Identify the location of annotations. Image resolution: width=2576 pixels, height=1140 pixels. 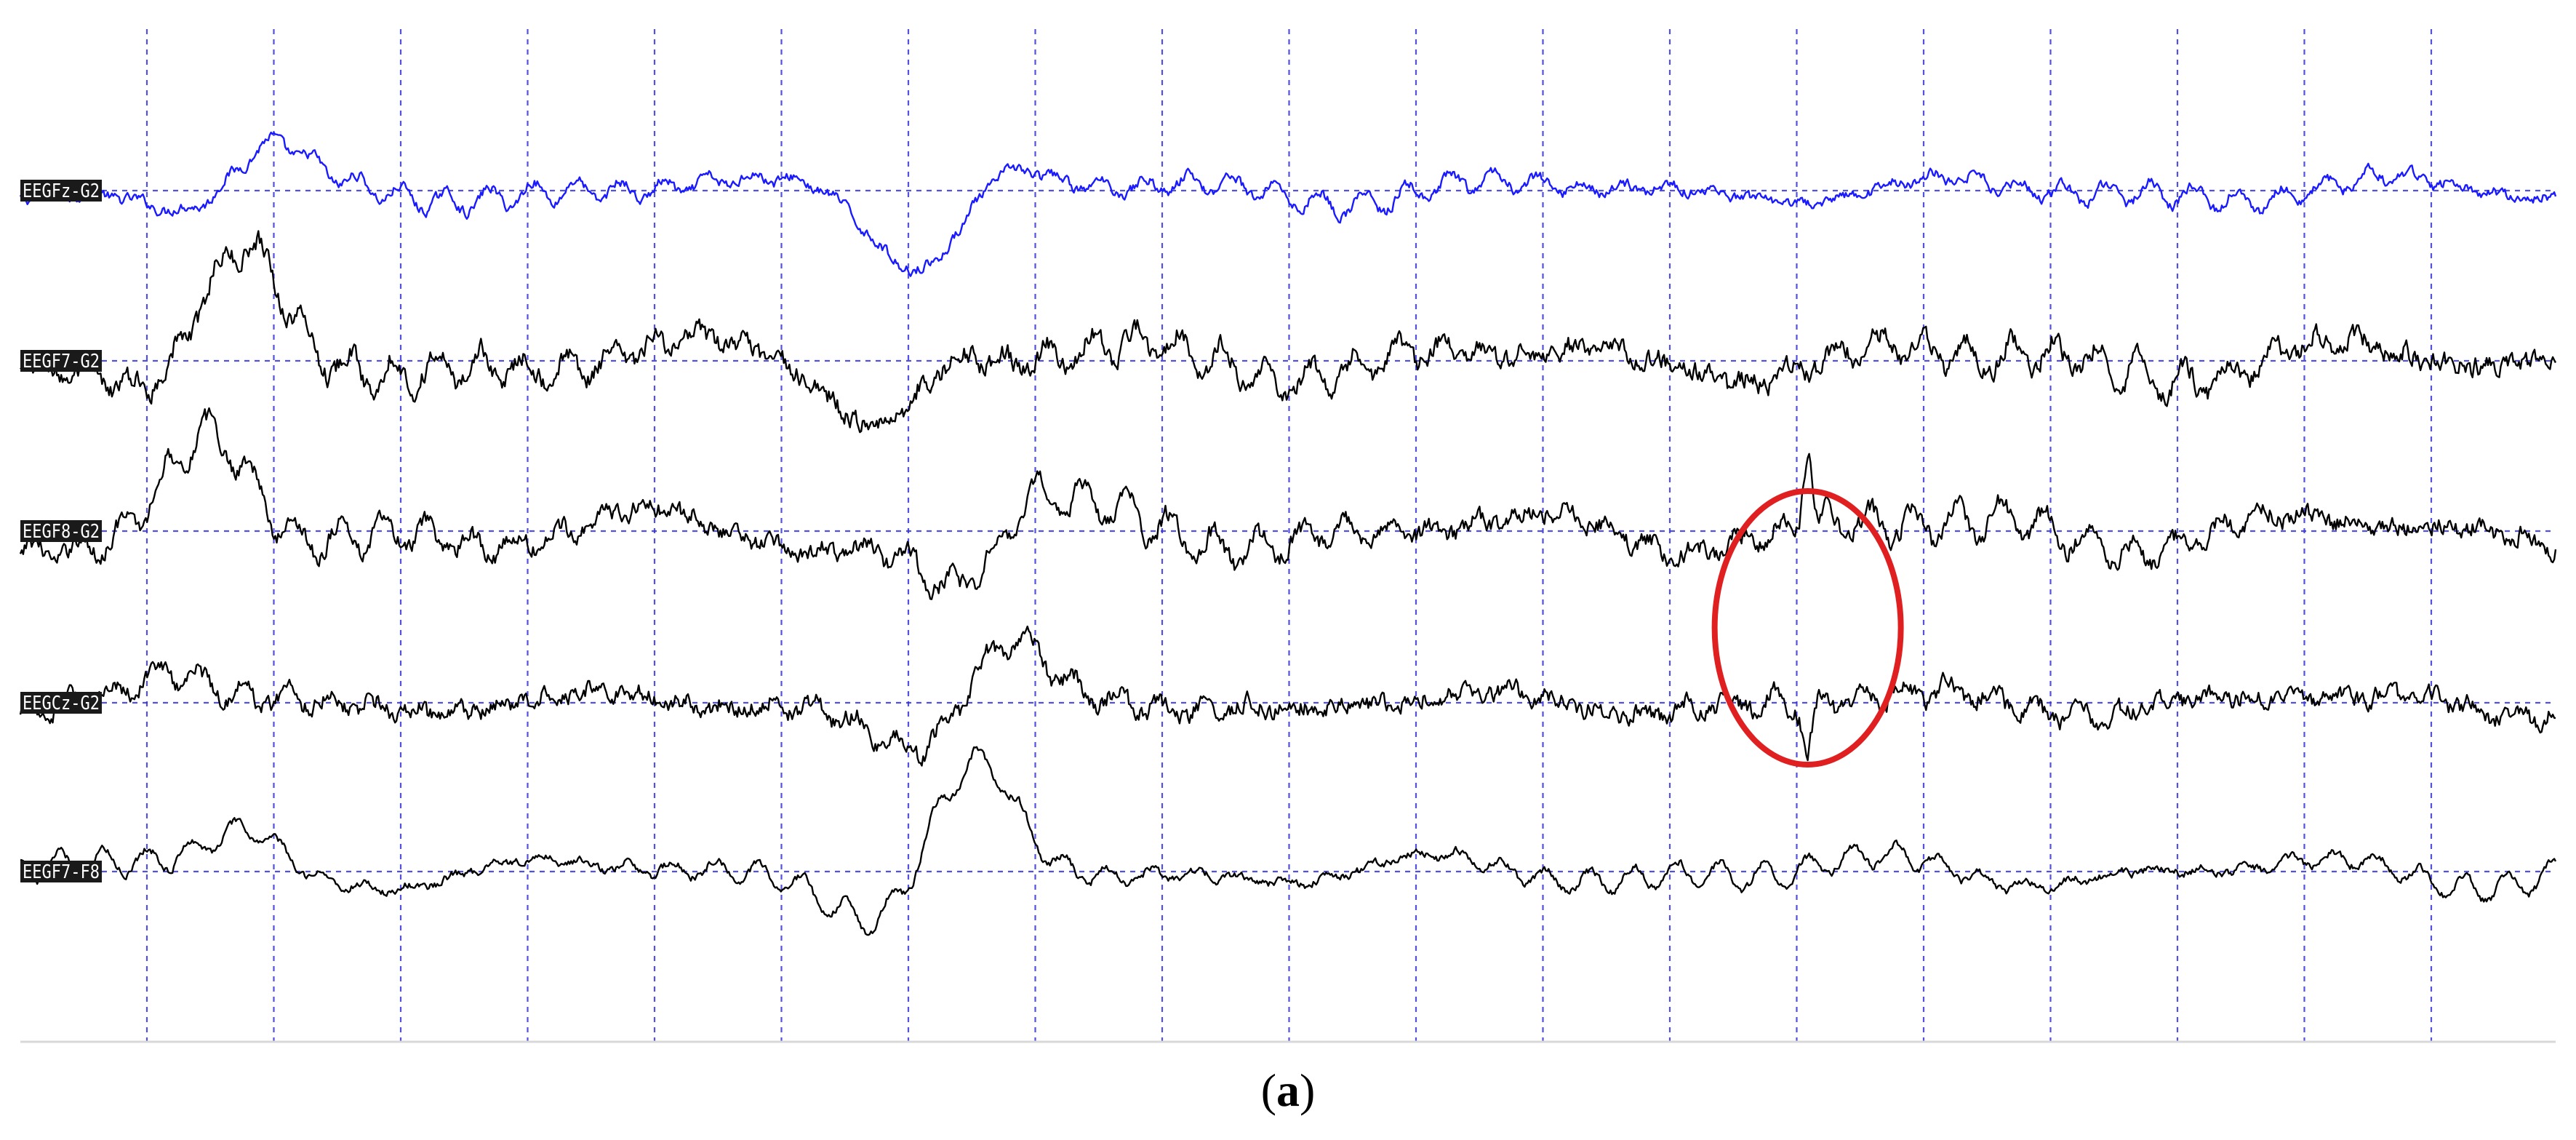
(1807, 628).